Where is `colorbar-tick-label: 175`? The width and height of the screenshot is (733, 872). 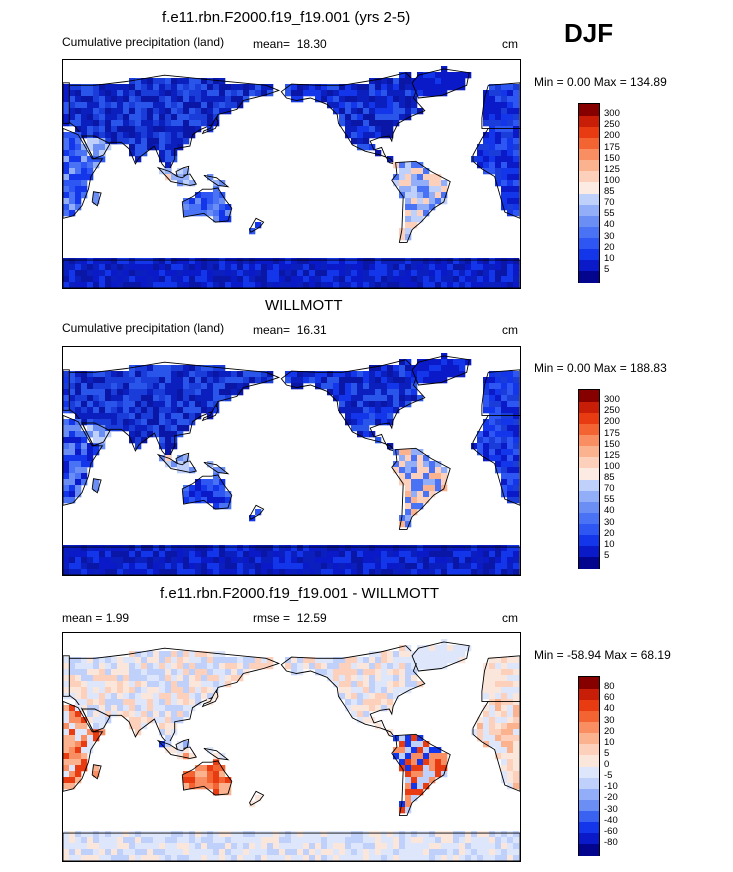 colorbar-tick-label: 175 is located at coordinates (612, 433).